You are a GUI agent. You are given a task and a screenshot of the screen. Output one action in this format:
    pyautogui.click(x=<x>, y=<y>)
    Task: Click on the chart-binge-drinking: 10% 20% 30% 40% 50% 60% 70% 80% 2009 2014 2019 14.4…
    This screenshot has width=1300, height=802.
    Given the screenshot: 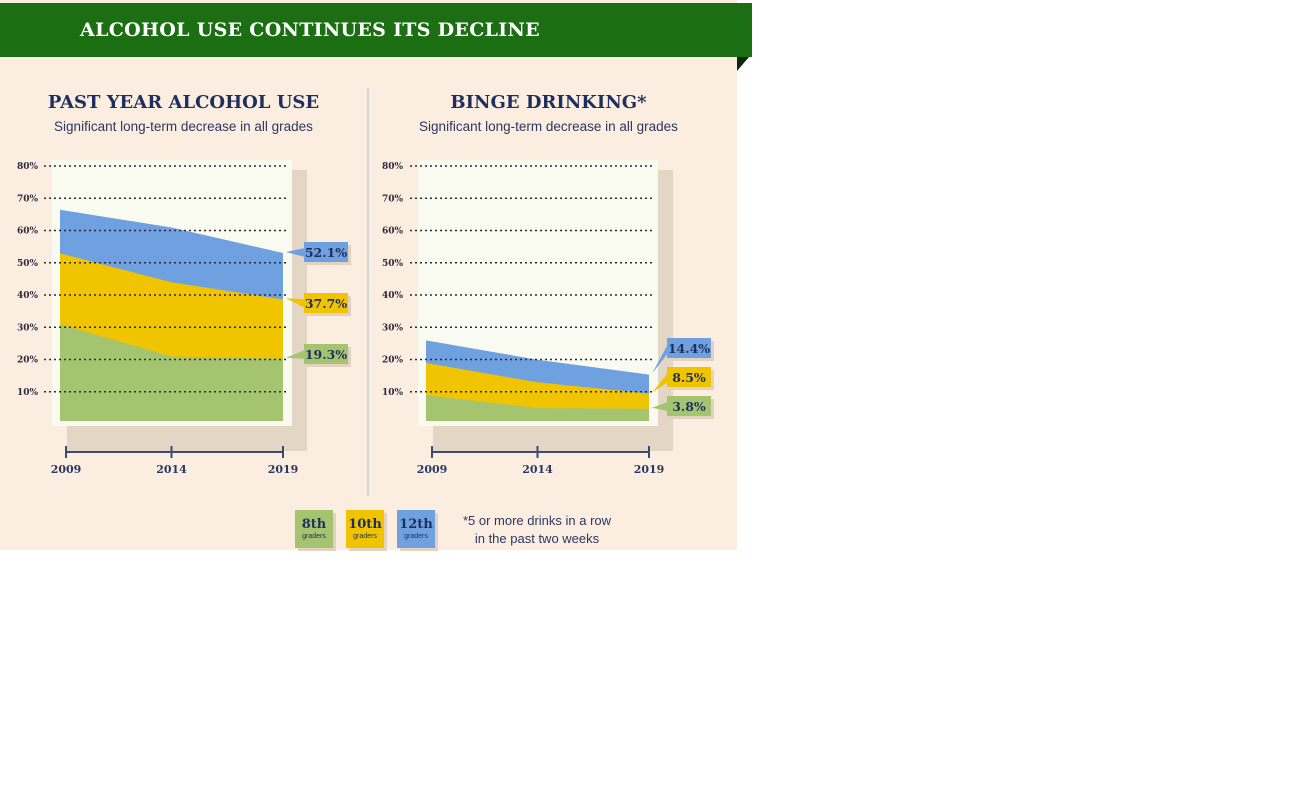 What is the action you would take?
    pyautogui.click(x=548, y=318)
    